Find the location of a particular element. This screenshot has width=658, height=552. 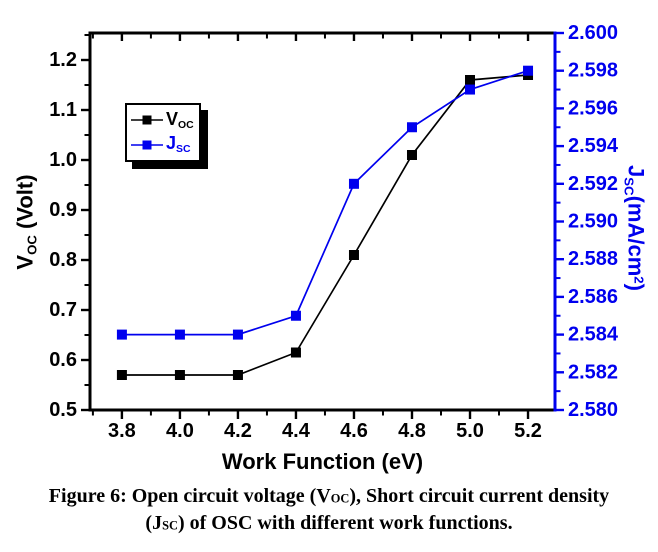

right-tick-label: 2.590 is located at coordinates (593, 222).